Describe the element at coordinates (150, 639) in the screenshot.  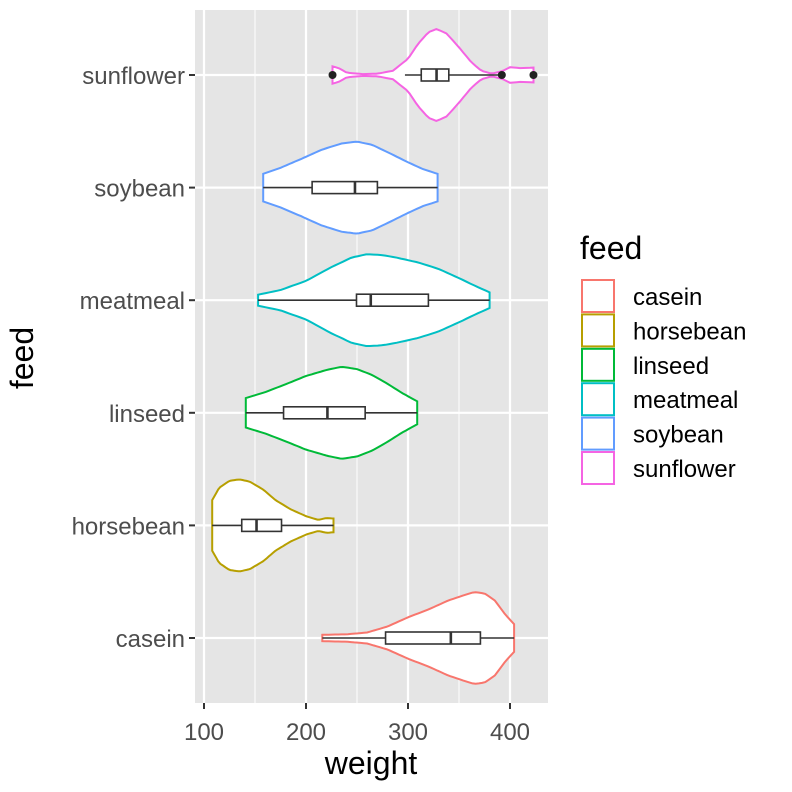
I see `y-tick-label: casein` at that location.